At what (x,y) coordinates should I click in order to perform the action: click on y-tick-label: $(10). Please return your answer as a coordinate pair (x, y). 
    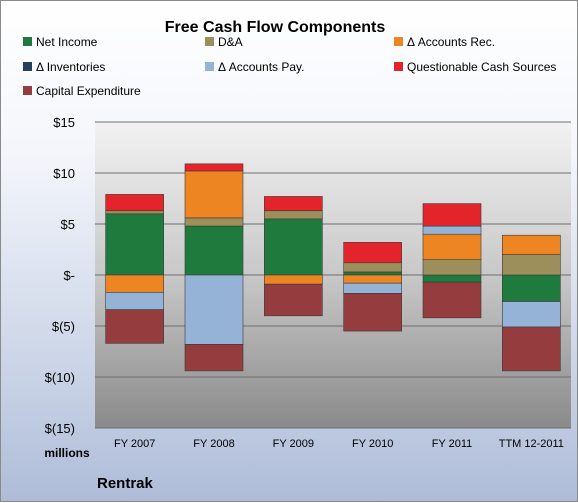
    Looking at the image, I should click on (60, 377).